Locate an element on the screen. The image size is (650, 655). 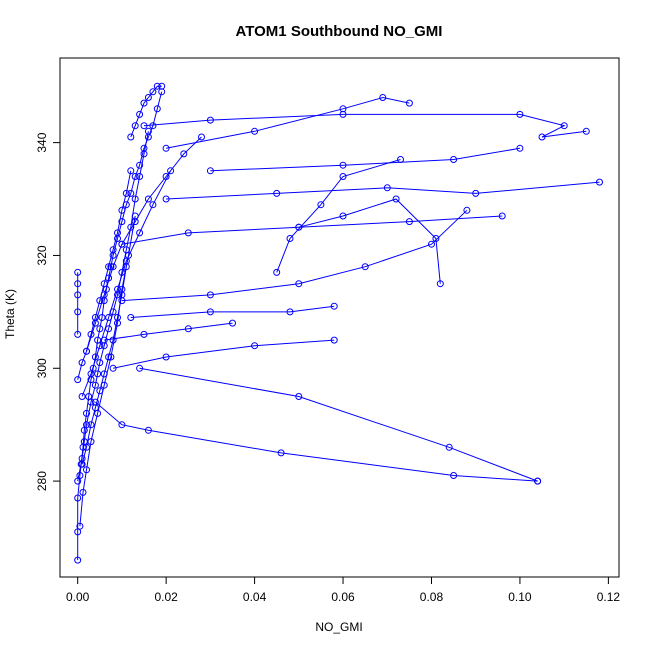
x-tick-label: 0.12 is located at coordinates (609, 597).